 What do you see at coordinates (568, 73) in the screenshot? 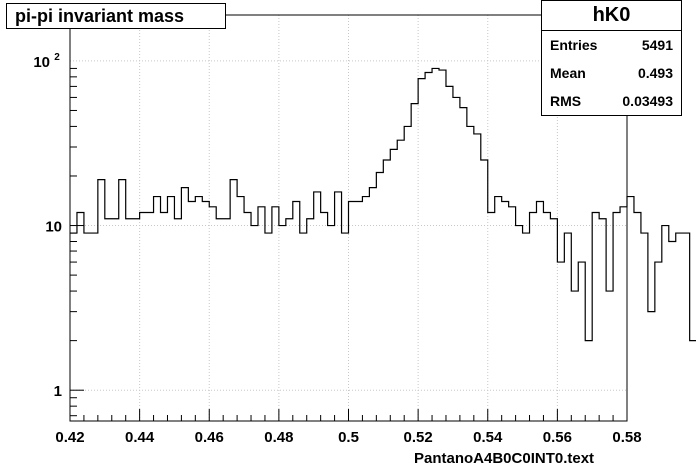
I see `stats-mean-label: Mean` at bounding box center [568, 73].